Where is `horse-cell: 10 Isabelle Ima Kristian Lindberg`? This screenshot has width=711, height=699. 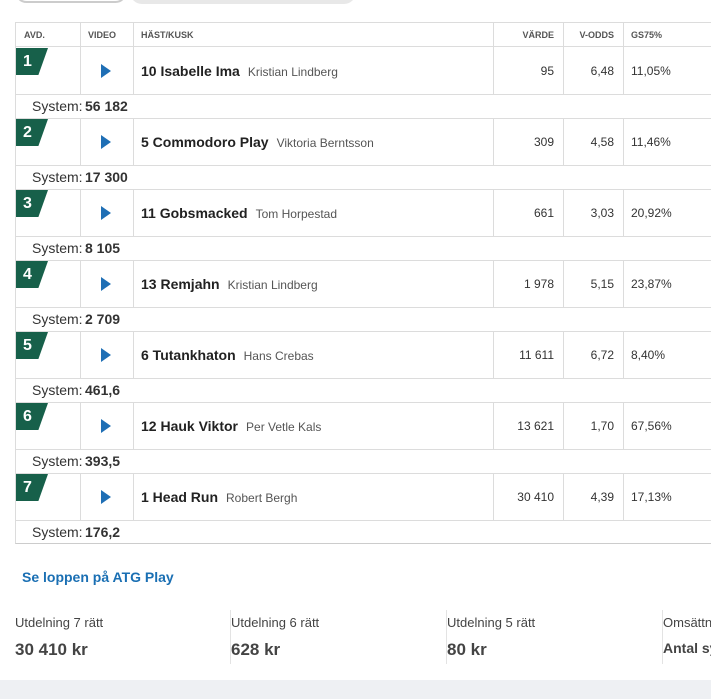 horse-cell: 10 Isabelle Ima Kristian Lindberg is located at coordinates (239, 72).